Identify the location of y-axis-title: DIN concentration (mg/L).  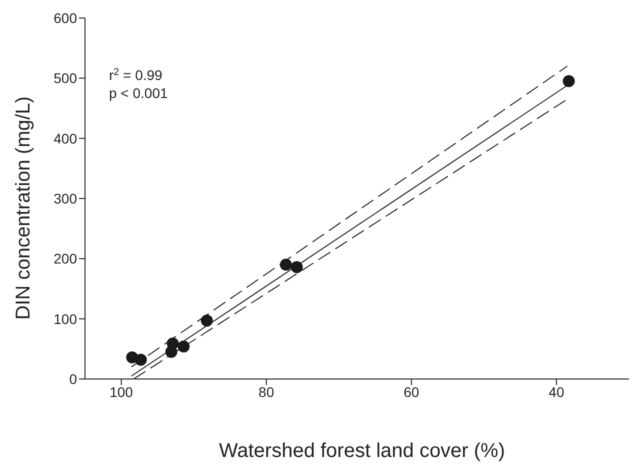
(24, 208).